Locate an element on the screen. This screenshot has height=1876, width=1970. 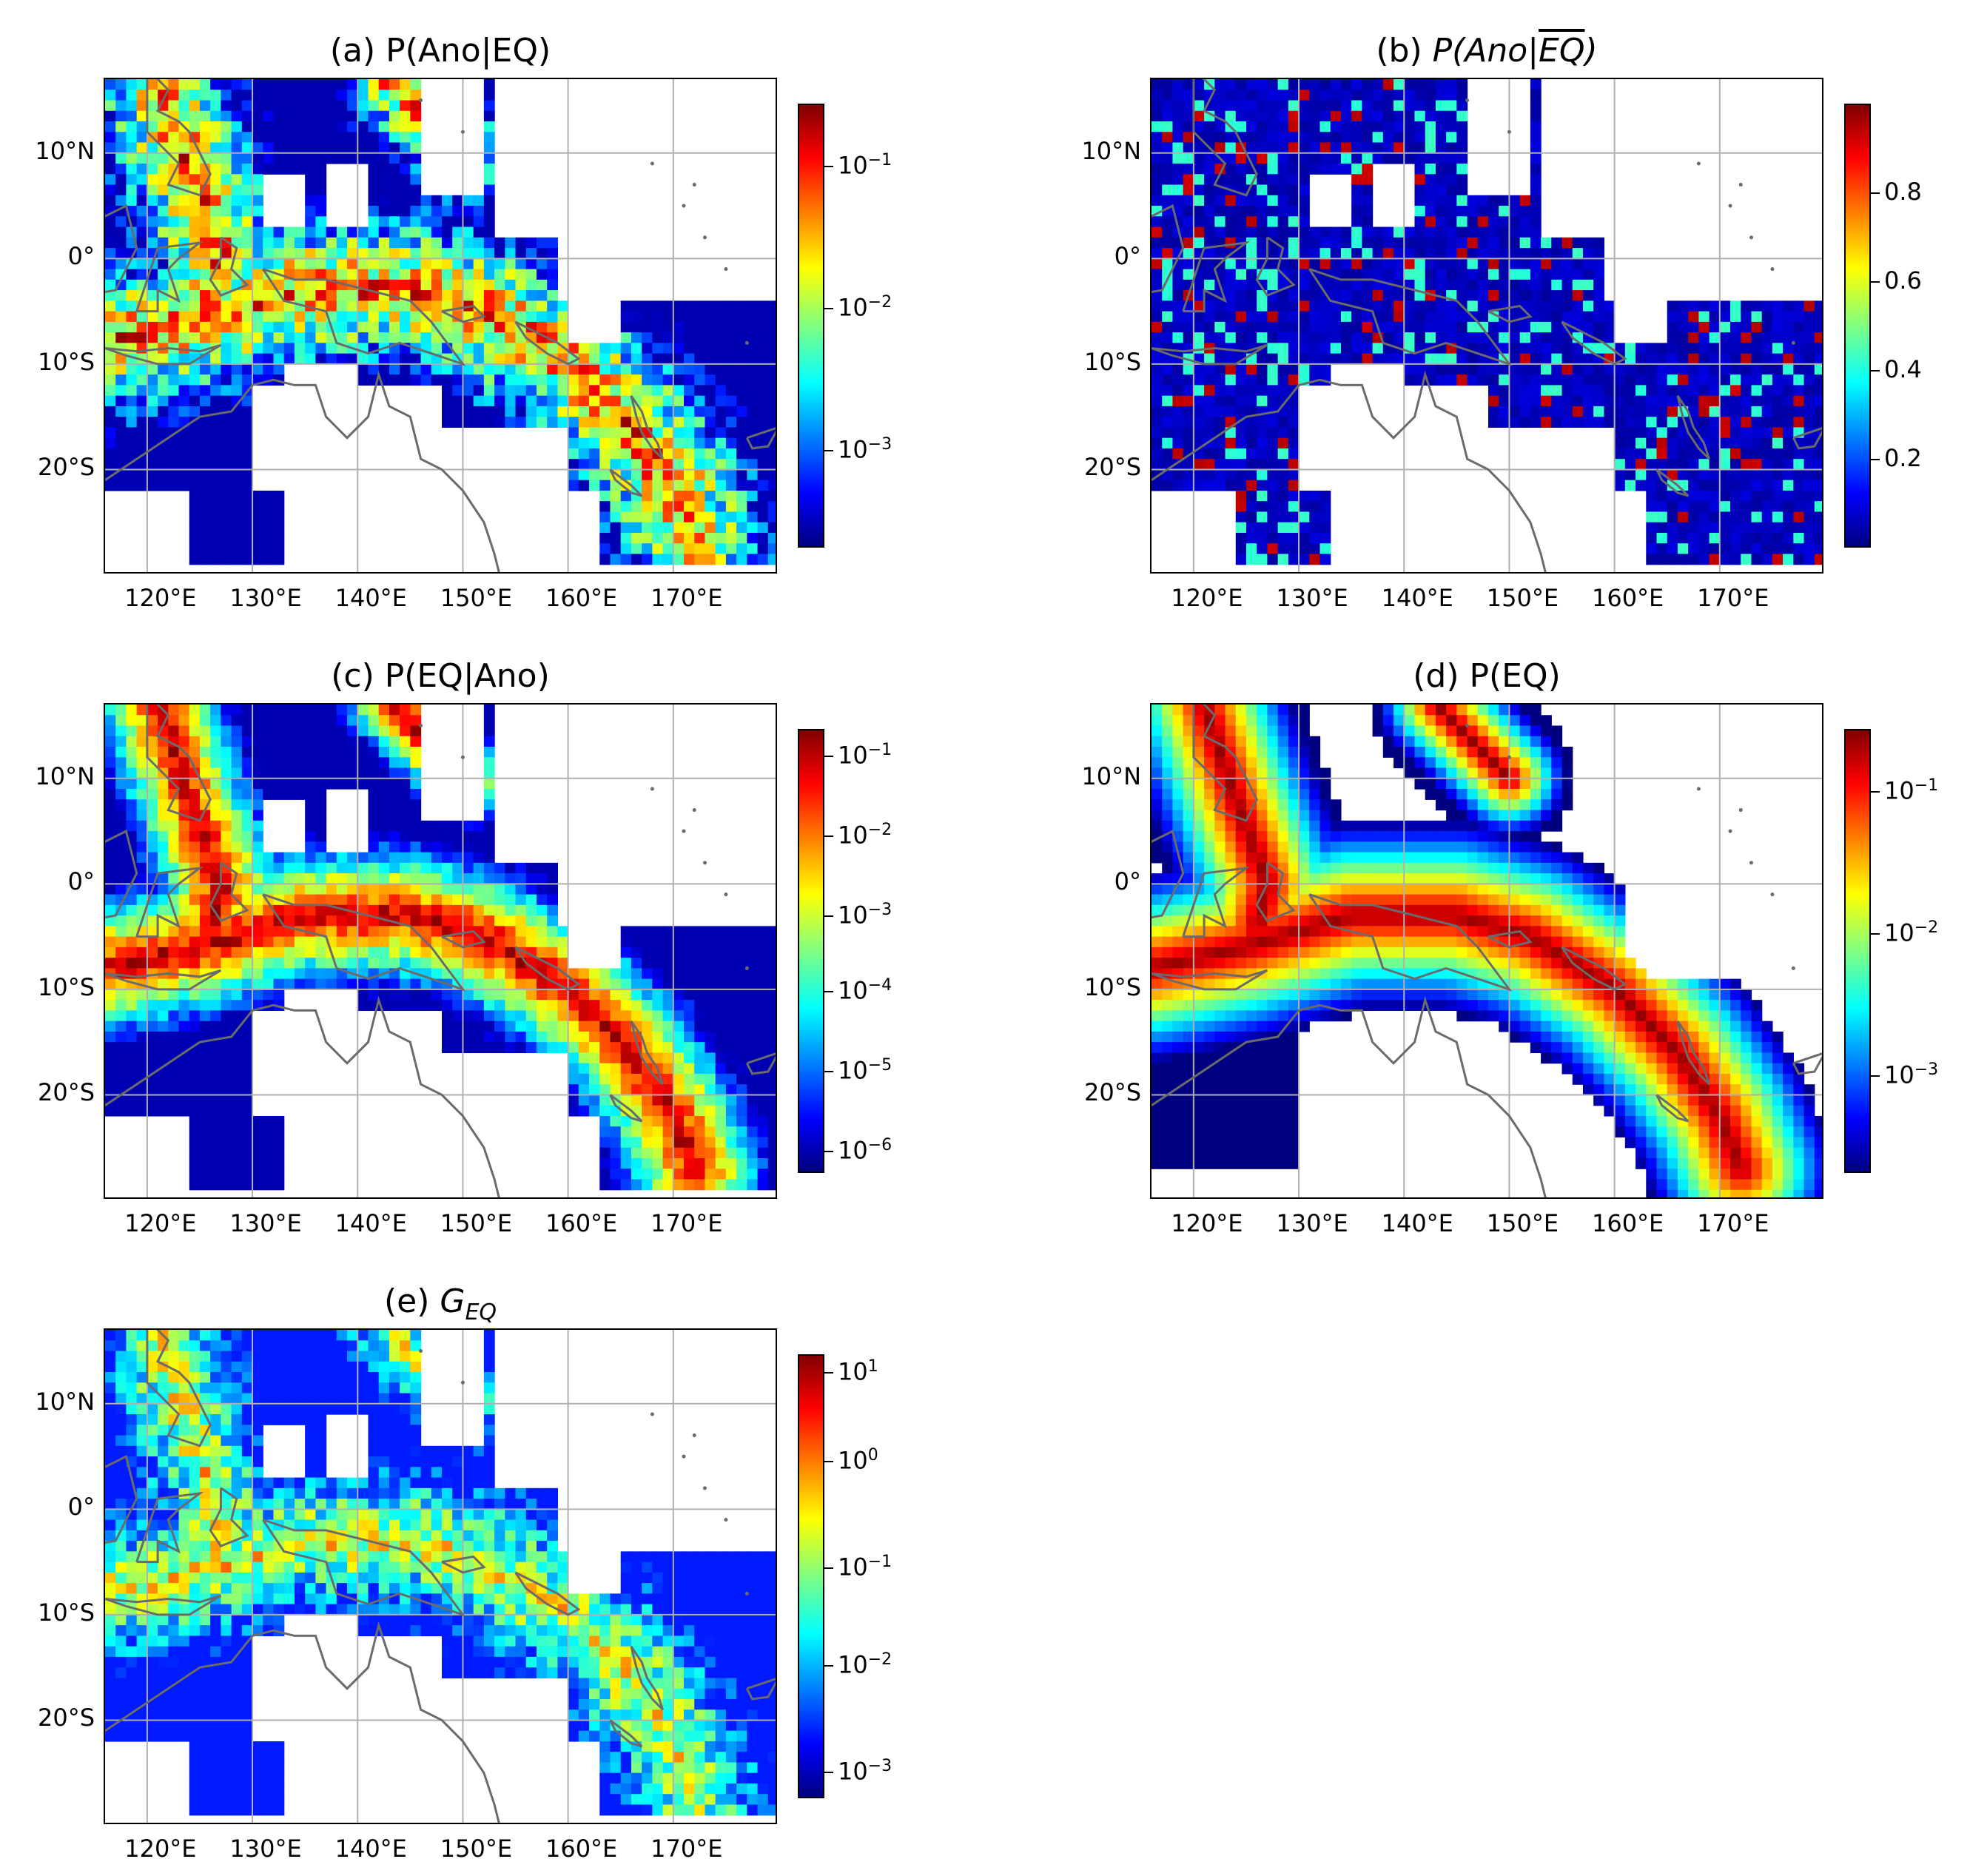
panel-b-title: (b) P(Ano|EQ) is located at coordinates (1487, 51).